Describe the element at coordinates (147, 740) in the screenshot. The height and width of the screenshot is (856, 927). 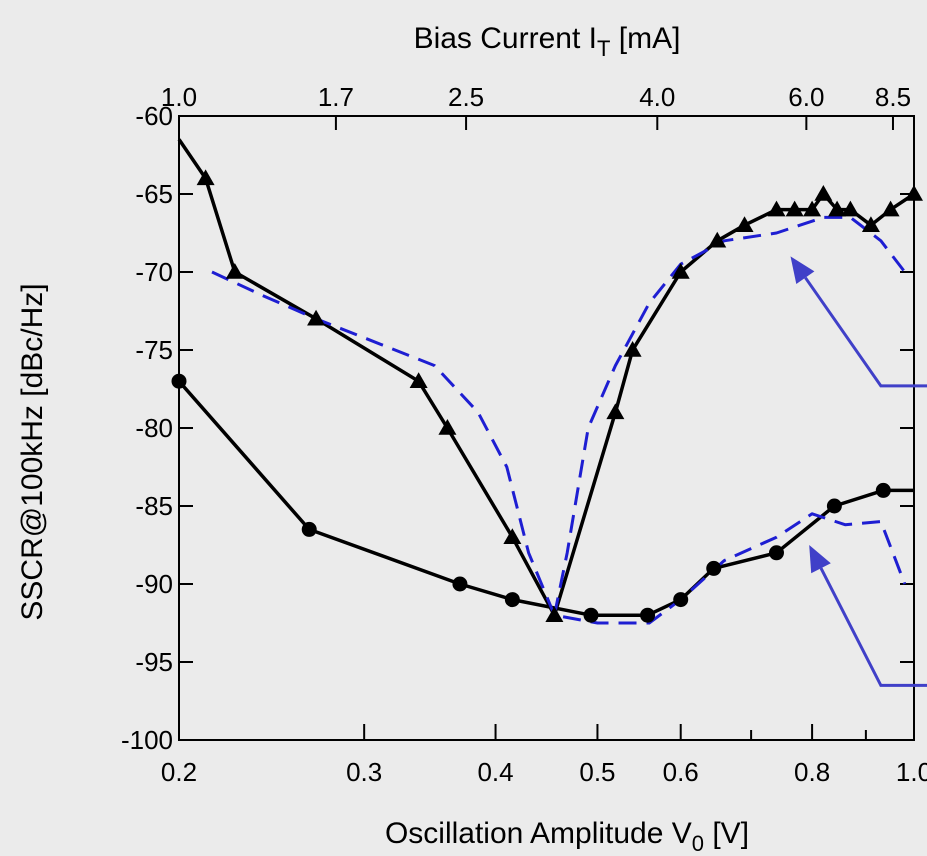
I see `y-tick-label: -100` at that location.